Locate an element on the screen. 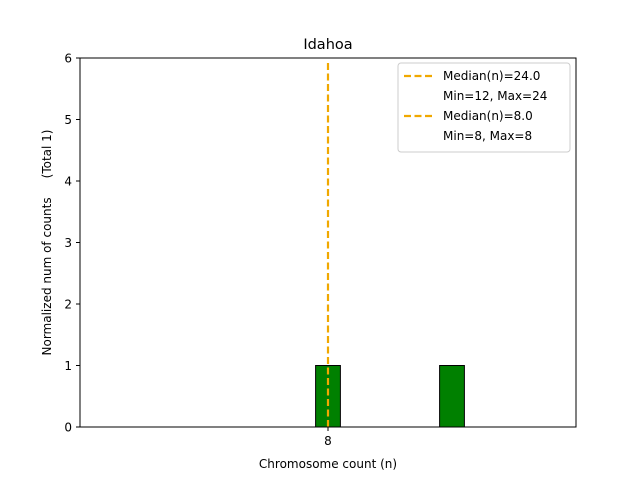 The width and height of the screenshot is (640, 480). y-tick-label-2: 2 is located at coordinates (68, 305).